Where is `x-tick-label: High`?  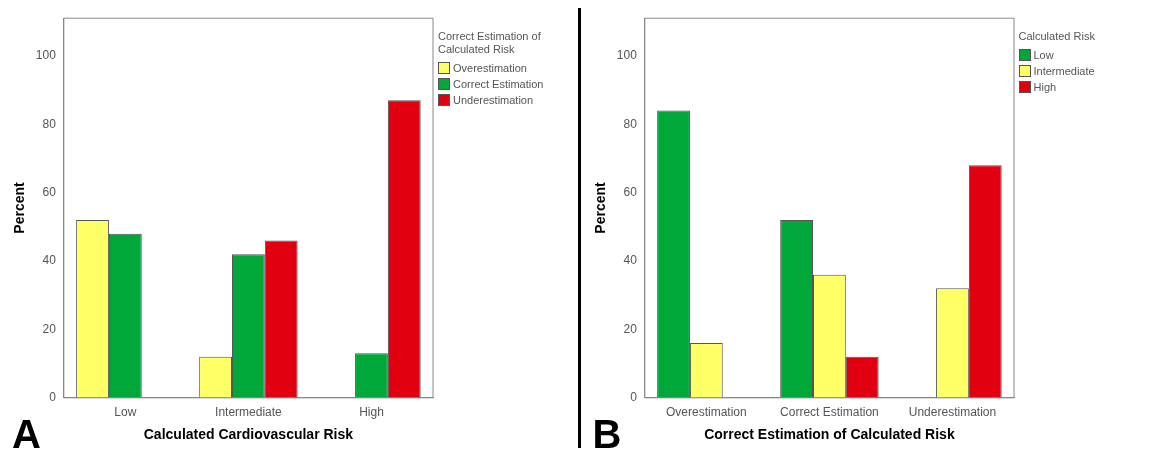
x-tick-label: High is located at coordinates (371, 412).